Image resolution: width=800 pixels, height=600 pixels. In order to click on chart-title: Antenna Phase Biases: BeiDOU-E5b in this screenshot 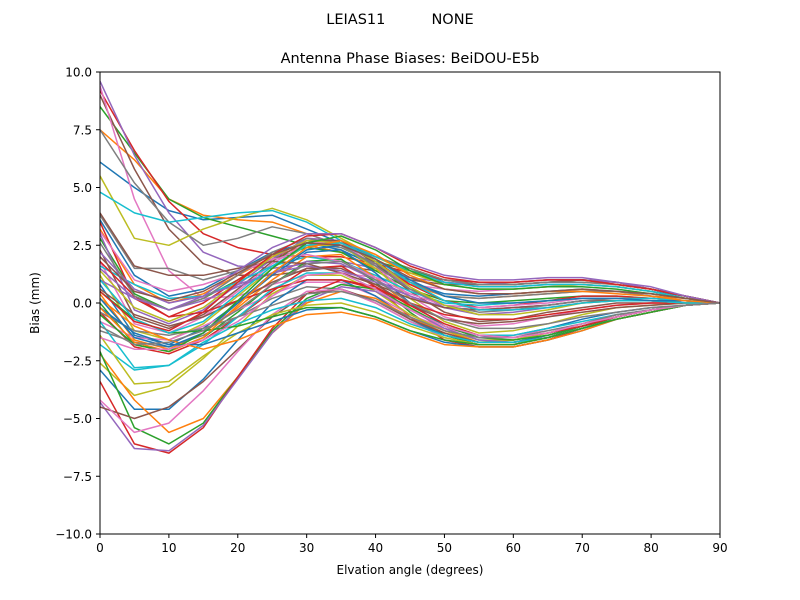, I will do `click(410, 59)`.